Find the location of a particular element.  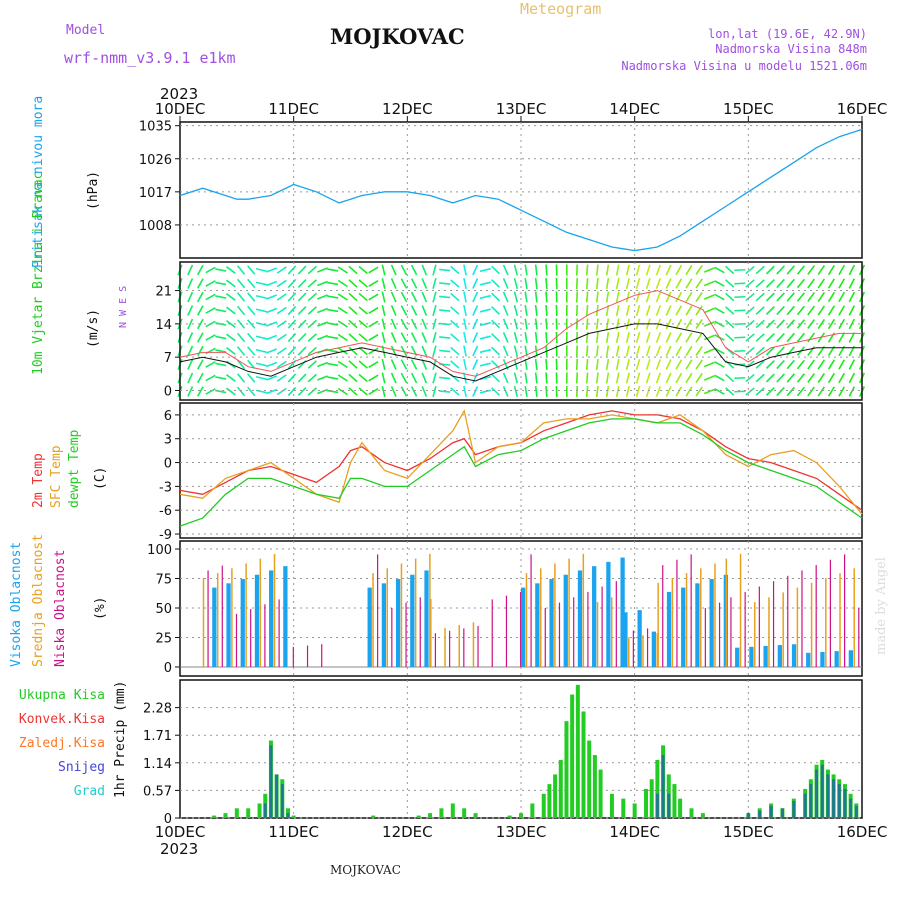

pressure-title: Pritisak na nivou mora is located at coordinates (38, 182).